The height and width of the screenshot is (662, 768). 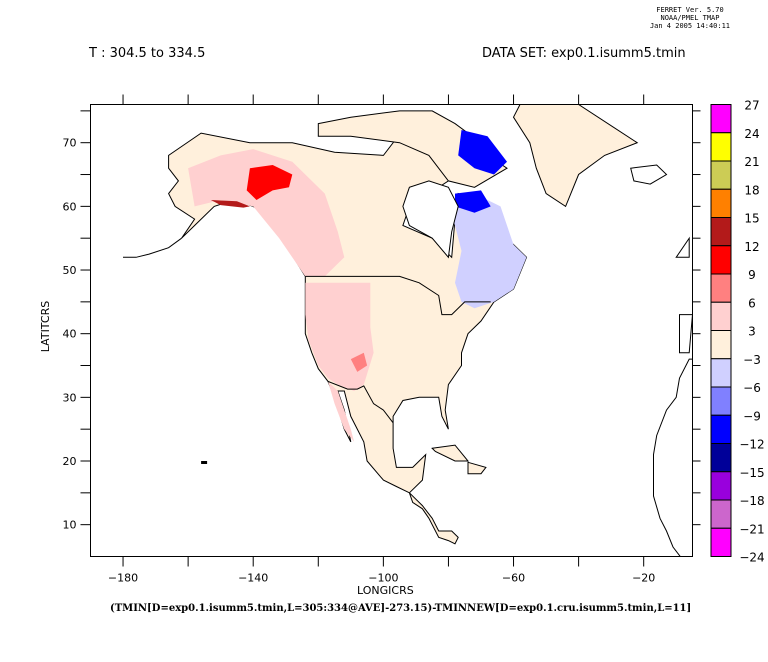 I want to click on warm-anomaly-western-us, so click(x=339, y=336).